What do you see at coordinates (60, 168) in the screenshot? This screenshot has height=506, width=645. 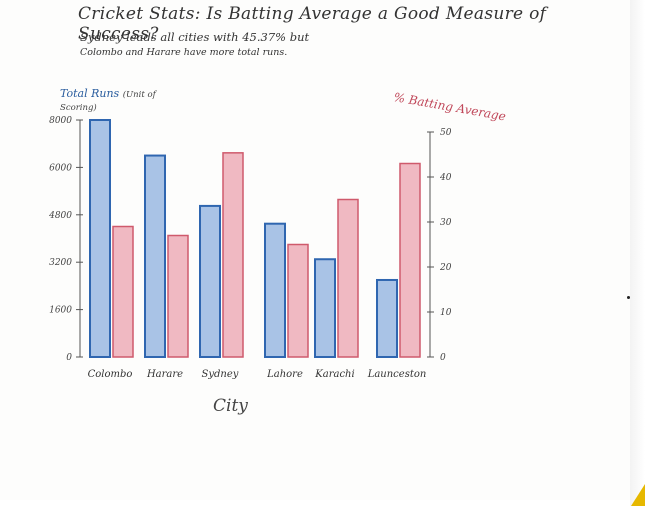 I see `y-left-tick-label: 6000` at bounding box center [60, 168].